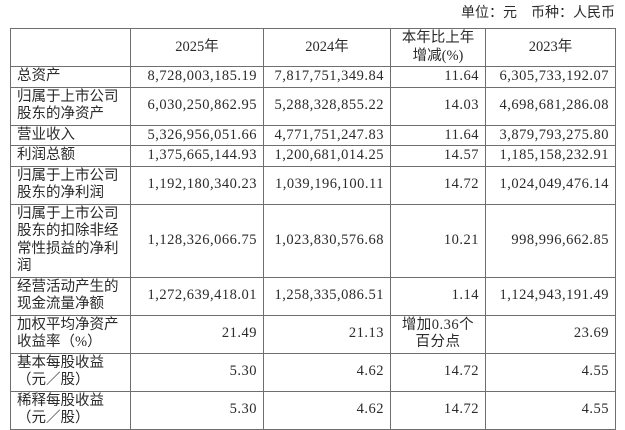 Image resolution: width=625 pixels, height=430 pixels. I want to click on col-header-2025: 2025年, so click(197, 47).